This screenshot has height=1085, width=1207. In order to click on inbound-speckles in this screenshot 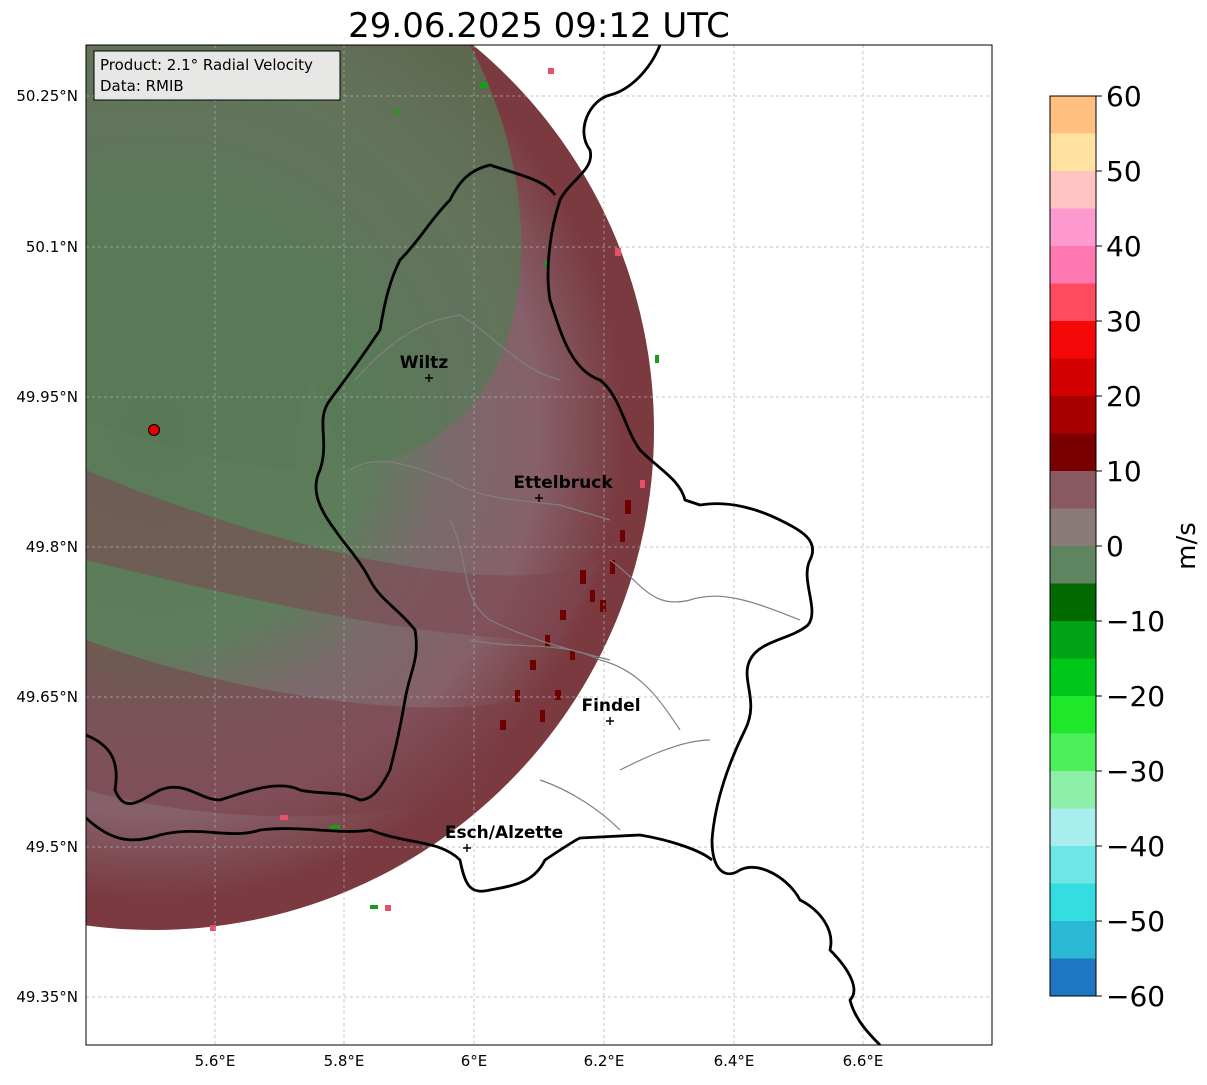, I will do `click(565, 615)`.